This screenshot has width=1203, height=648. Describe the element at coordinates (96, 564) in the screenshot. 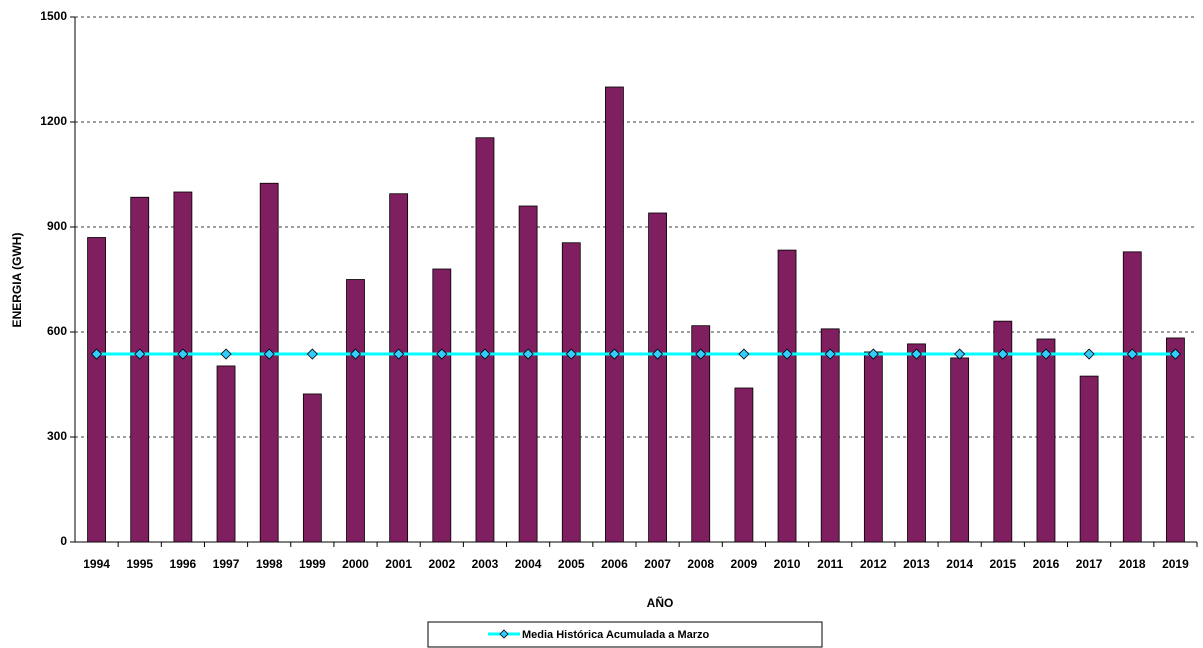

I see `x-tick-label: 1994` at that location.